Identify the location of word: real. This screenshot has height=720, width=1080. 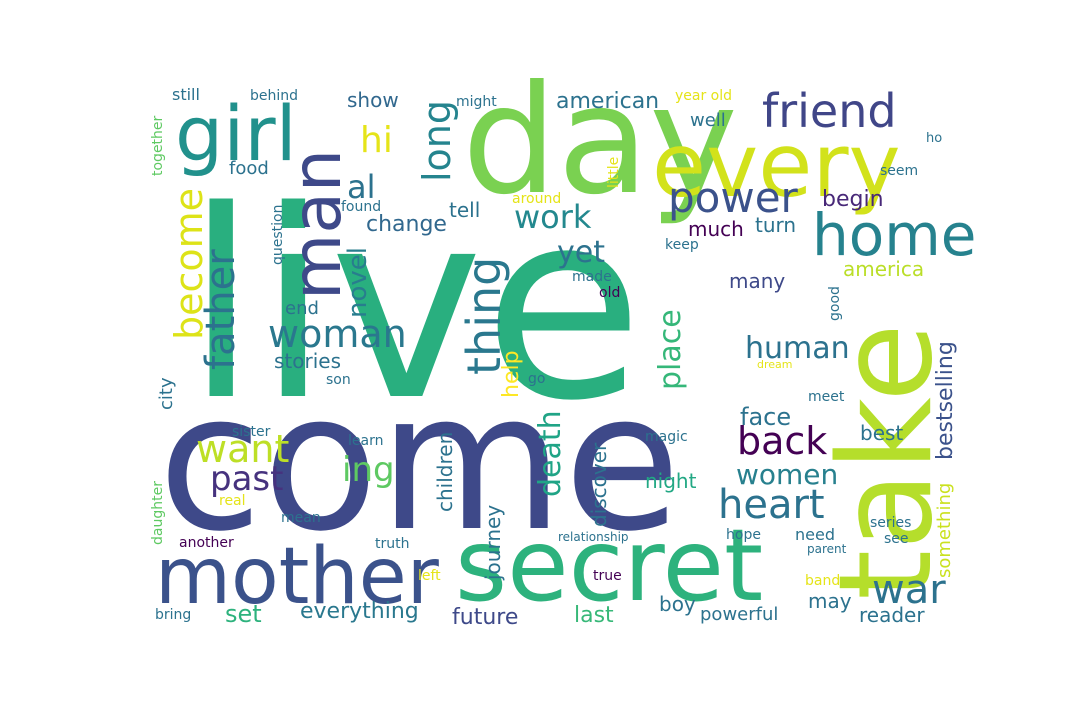
(232, 501).